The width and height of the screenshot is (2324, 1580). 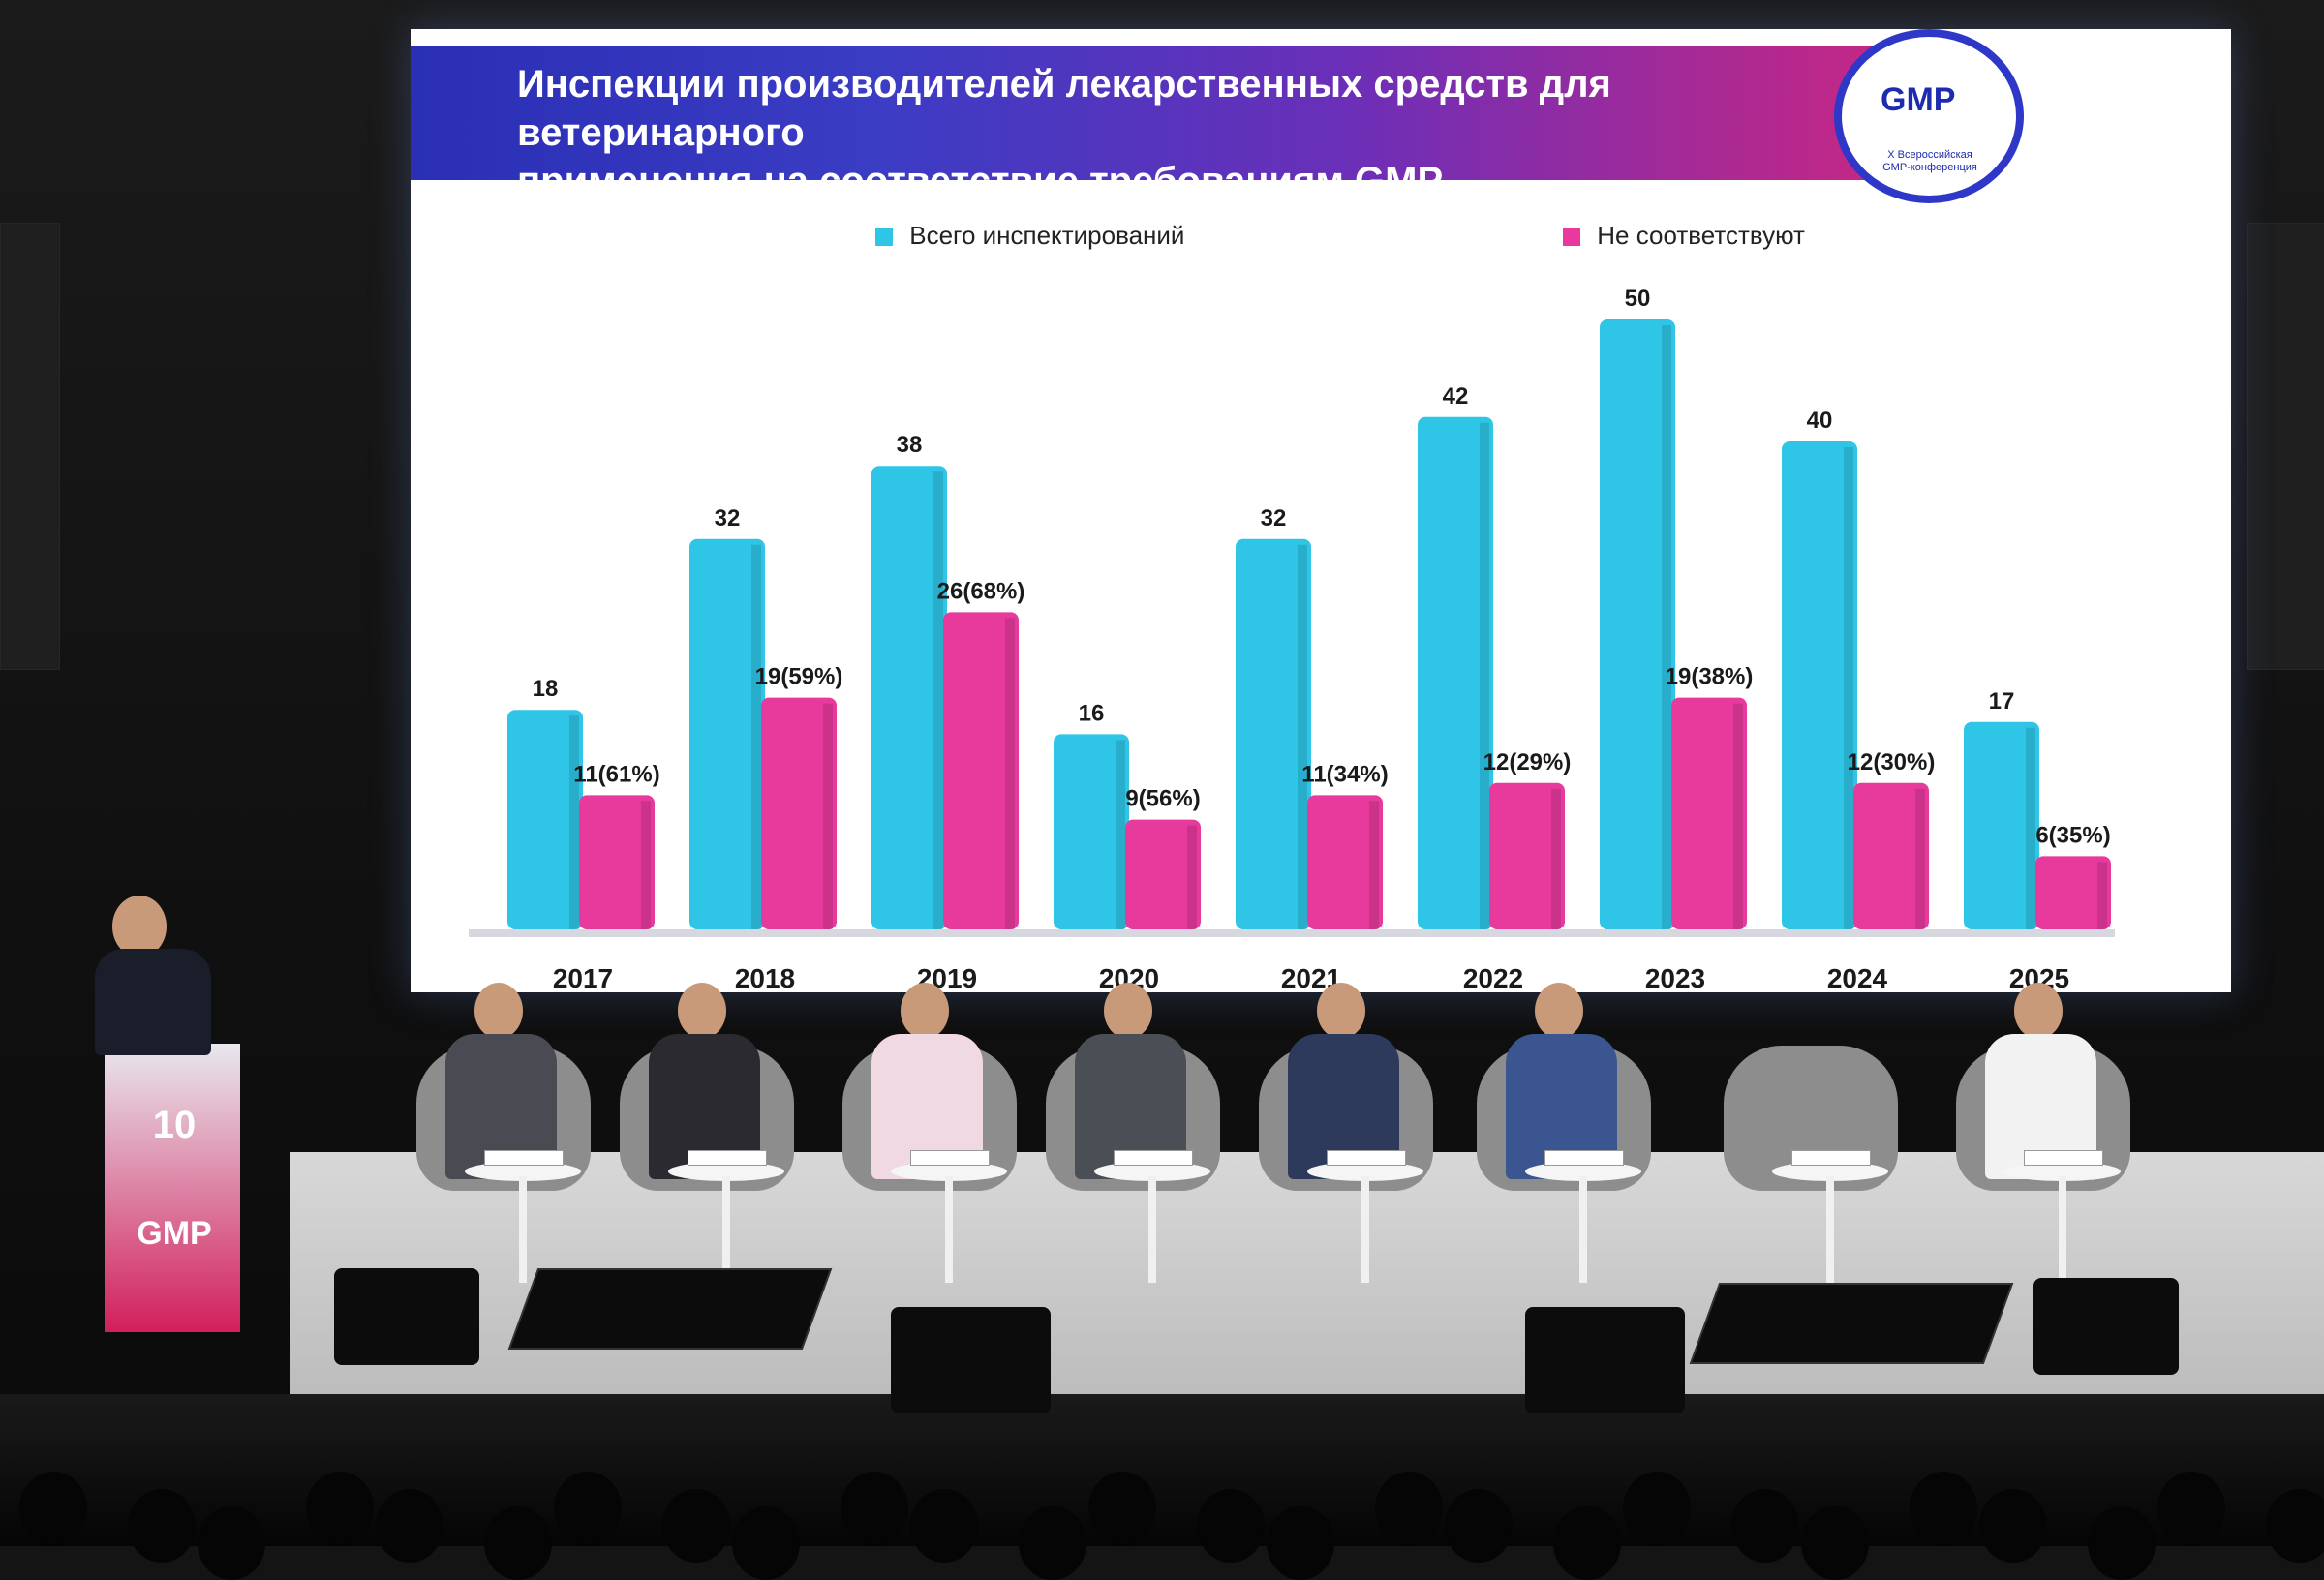 What do you see at coordinates (1163, 874) in the screenshot?
I see `bar-noncompliant-2020` at bounding box center [1163, 874].